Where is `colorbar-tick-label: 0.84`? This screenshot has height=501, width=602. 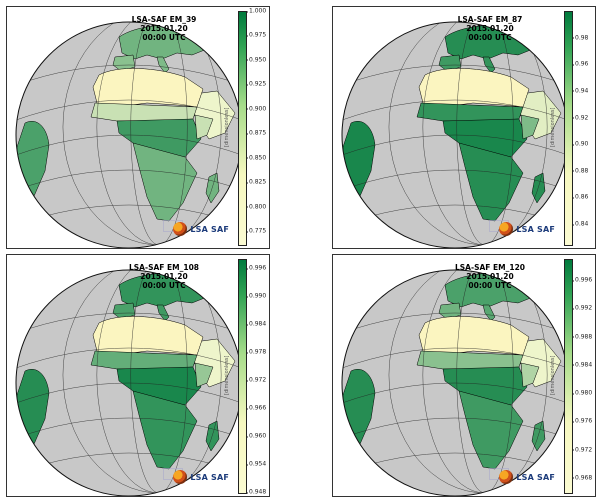 colorbar-tick-label: 0.84 is located at coordinates (580, 224).